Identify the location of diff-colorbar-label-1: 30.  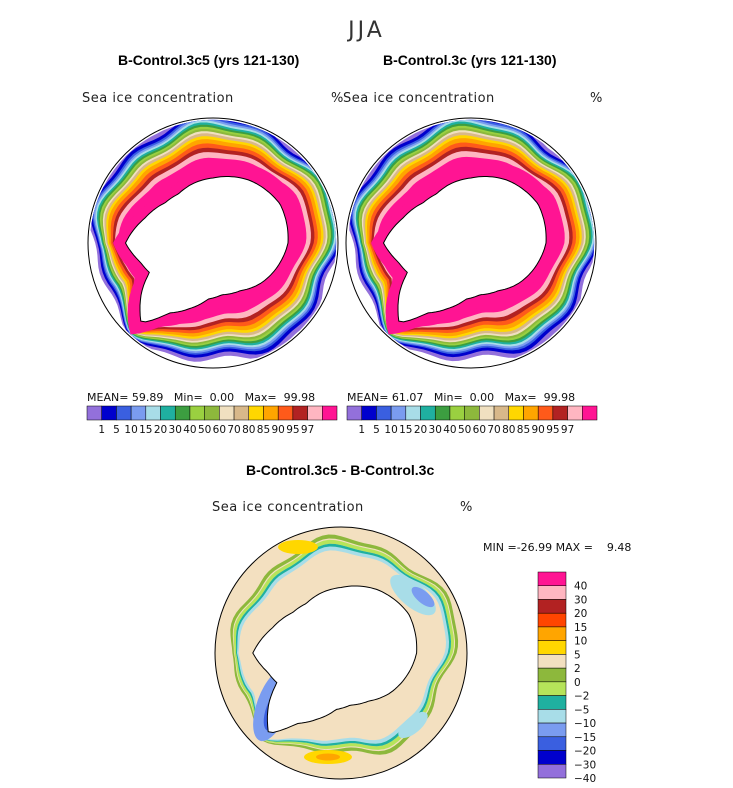
(580, 600).